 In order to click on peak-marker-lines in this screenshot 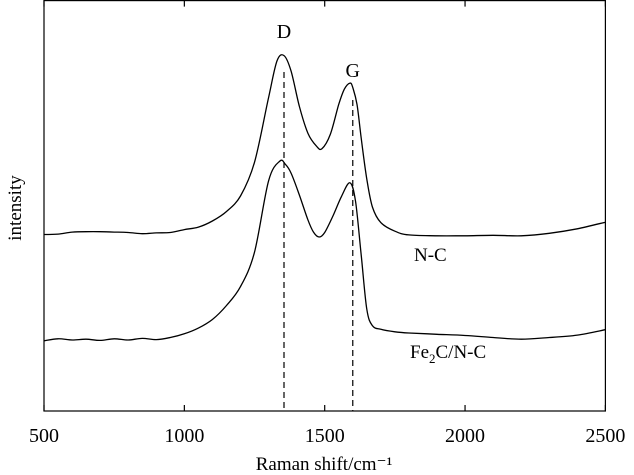, I will do `click(318, 241)`.